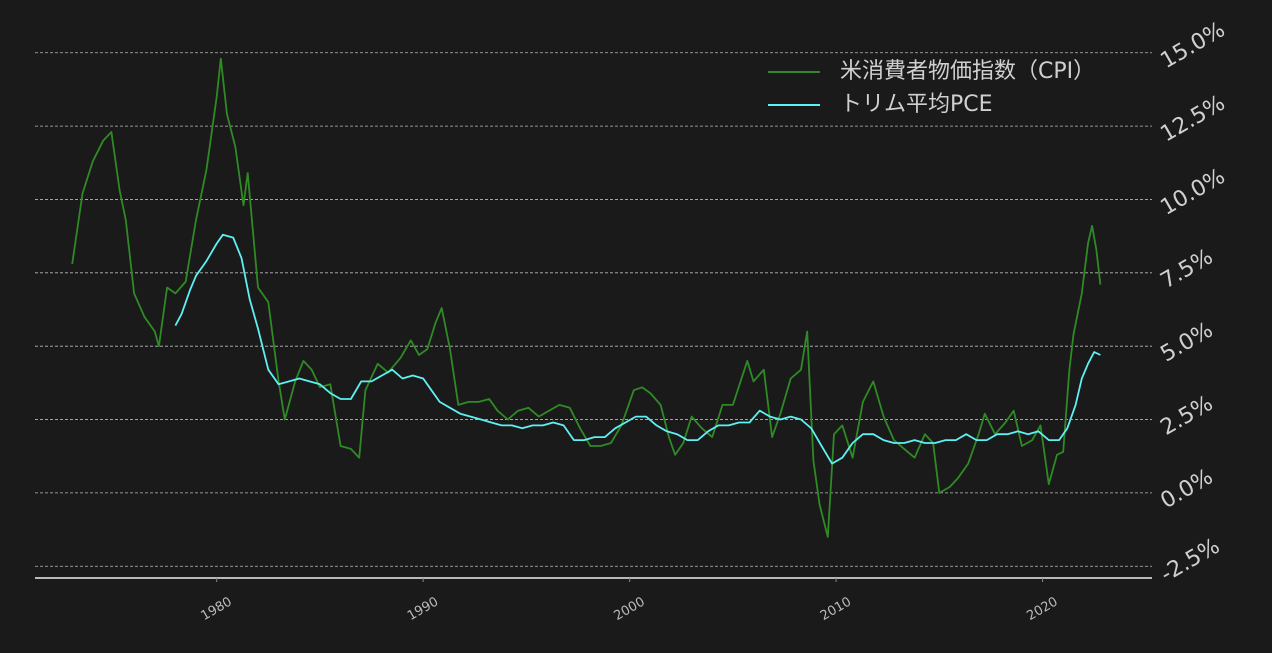 This screenshot has height=653, width=1272. What do you see at coordinates (1193, 119) in the screenshot?
I see `y-tick-label: 12.5%` at bounding box center [1193, 119].